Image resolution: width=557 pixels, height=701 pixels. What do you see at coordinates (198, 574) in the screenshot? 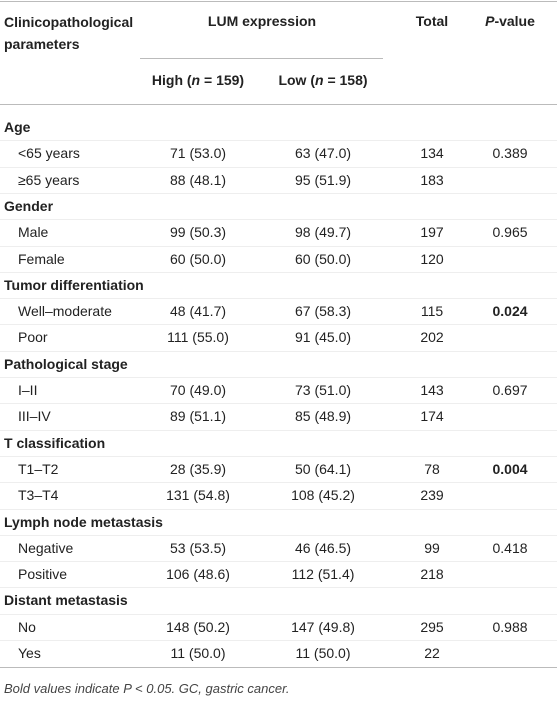
I see `cell-high: 106 (48.6)` at bounding box center [198, 574].